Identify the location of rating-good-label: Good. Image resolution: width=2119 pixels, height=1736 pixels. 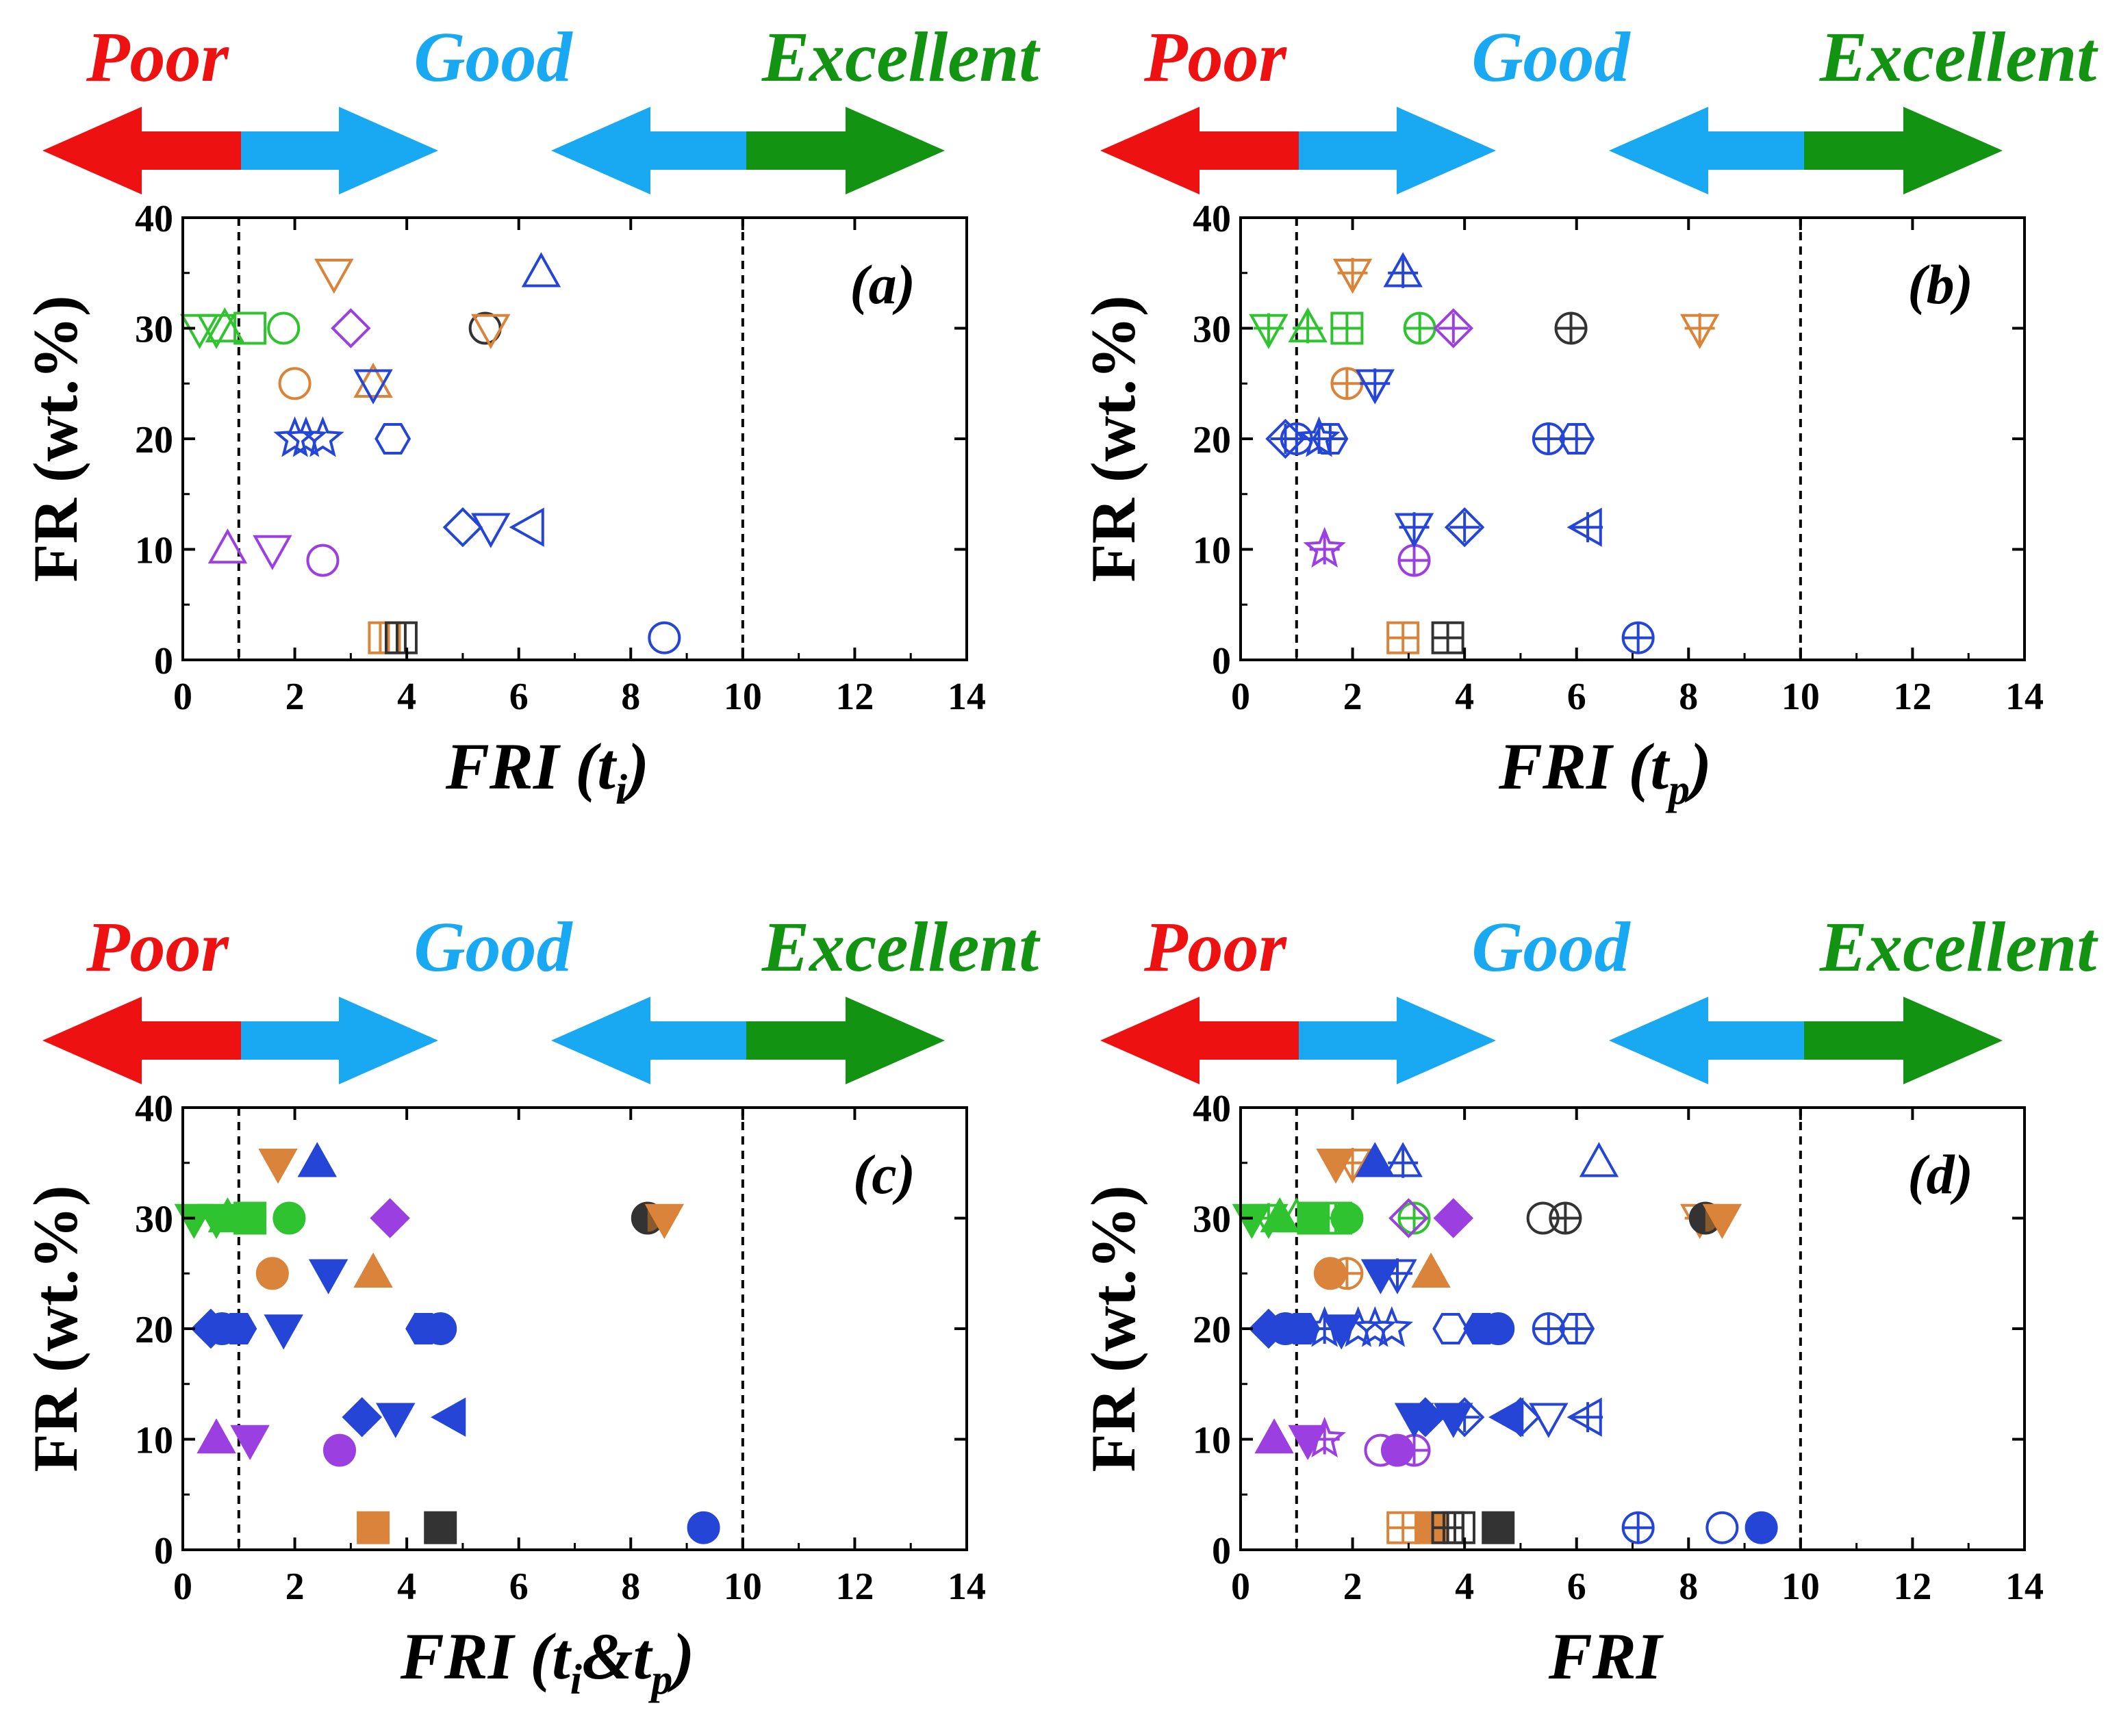
(493, 57).